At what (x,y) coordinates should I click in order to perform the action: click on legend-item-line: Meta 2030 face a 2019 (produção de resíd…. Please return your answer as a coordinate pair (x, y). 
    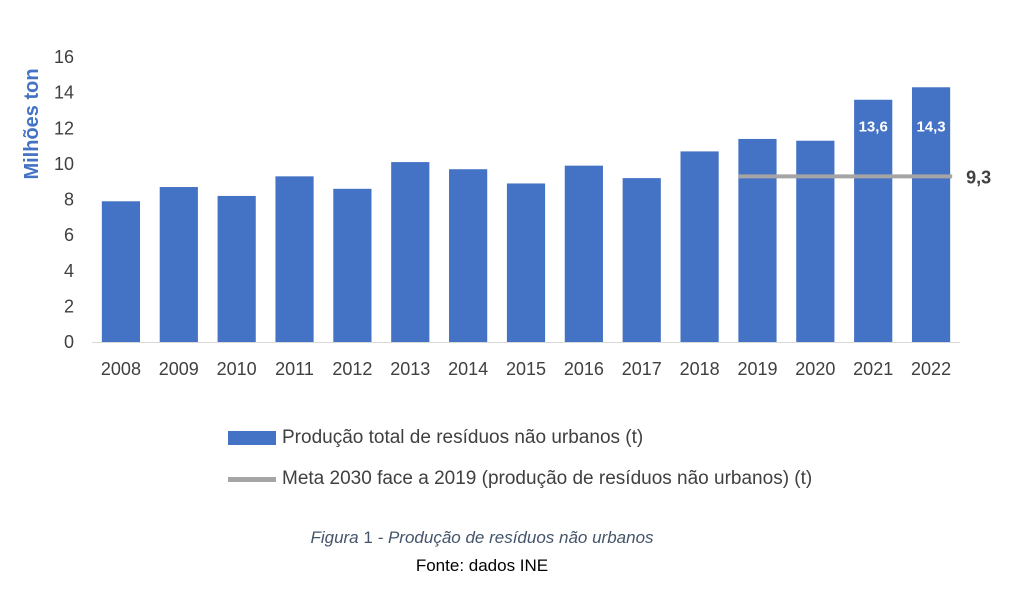
    Looking at the image, I should click on (520, 479).